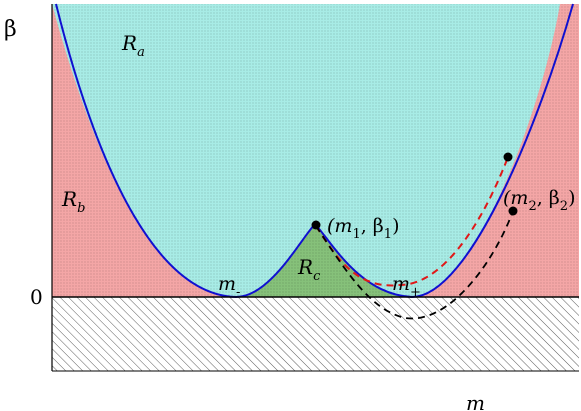 The height and width of the screenshot is (411, 581). Describe the element at coordinates (316, 225) in the screenshot. I see `point-m1-beta1` at that location.